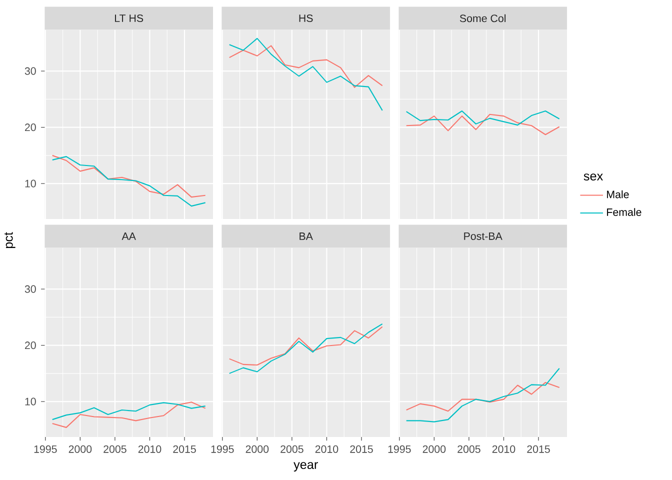 The width and height of the screenshot is (672, 480). Describe the element at coordinates (306, 467) in the screenshot. I see `x-axis-title: year` at that location.